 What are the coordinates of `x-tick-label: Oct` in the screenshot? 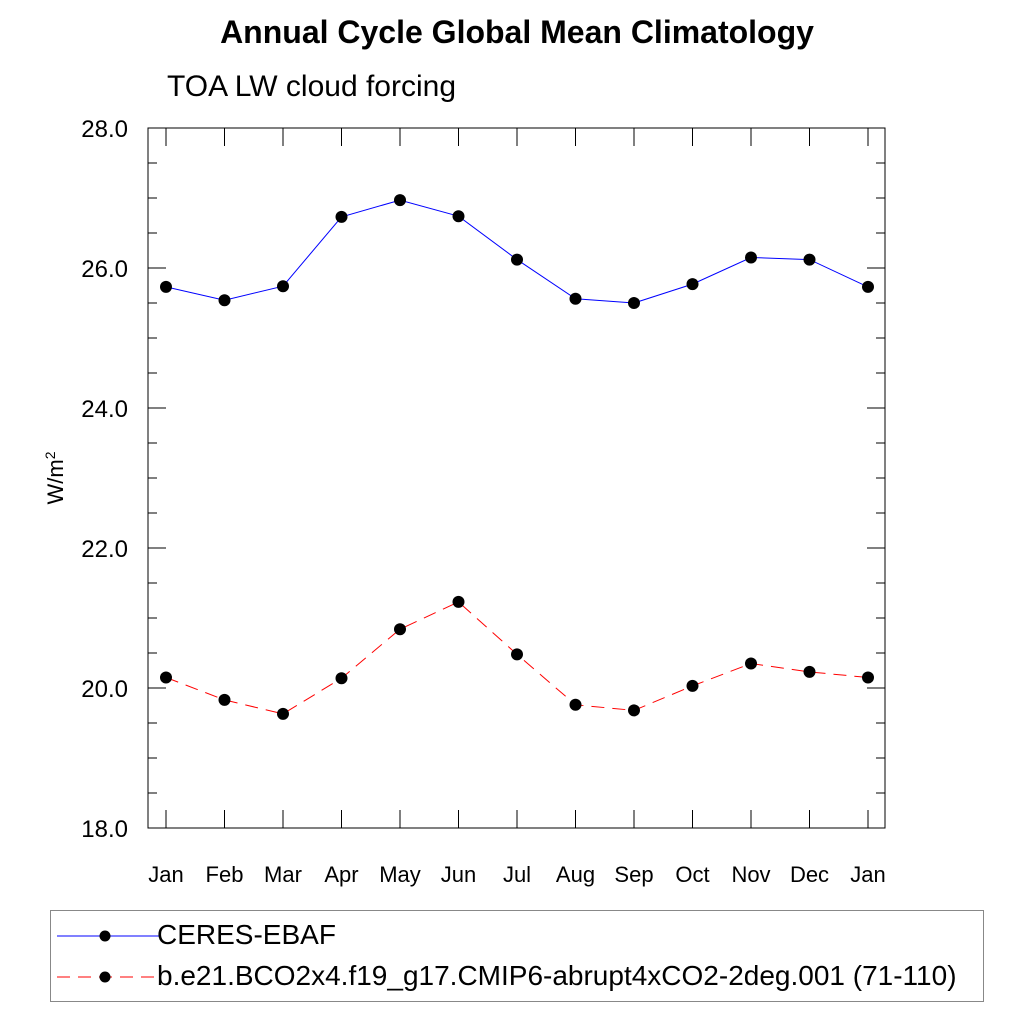 It's located at (692, 874).